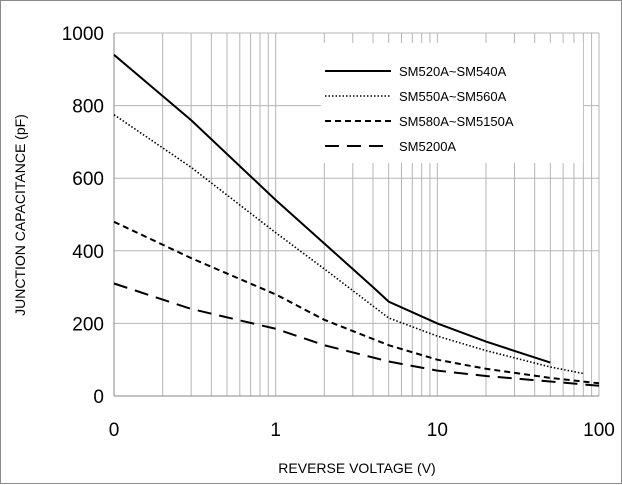 Image resolution: width=622 pixels, height=485 pixels. I want to click on x-tick-label: 10, so click(437, 430).